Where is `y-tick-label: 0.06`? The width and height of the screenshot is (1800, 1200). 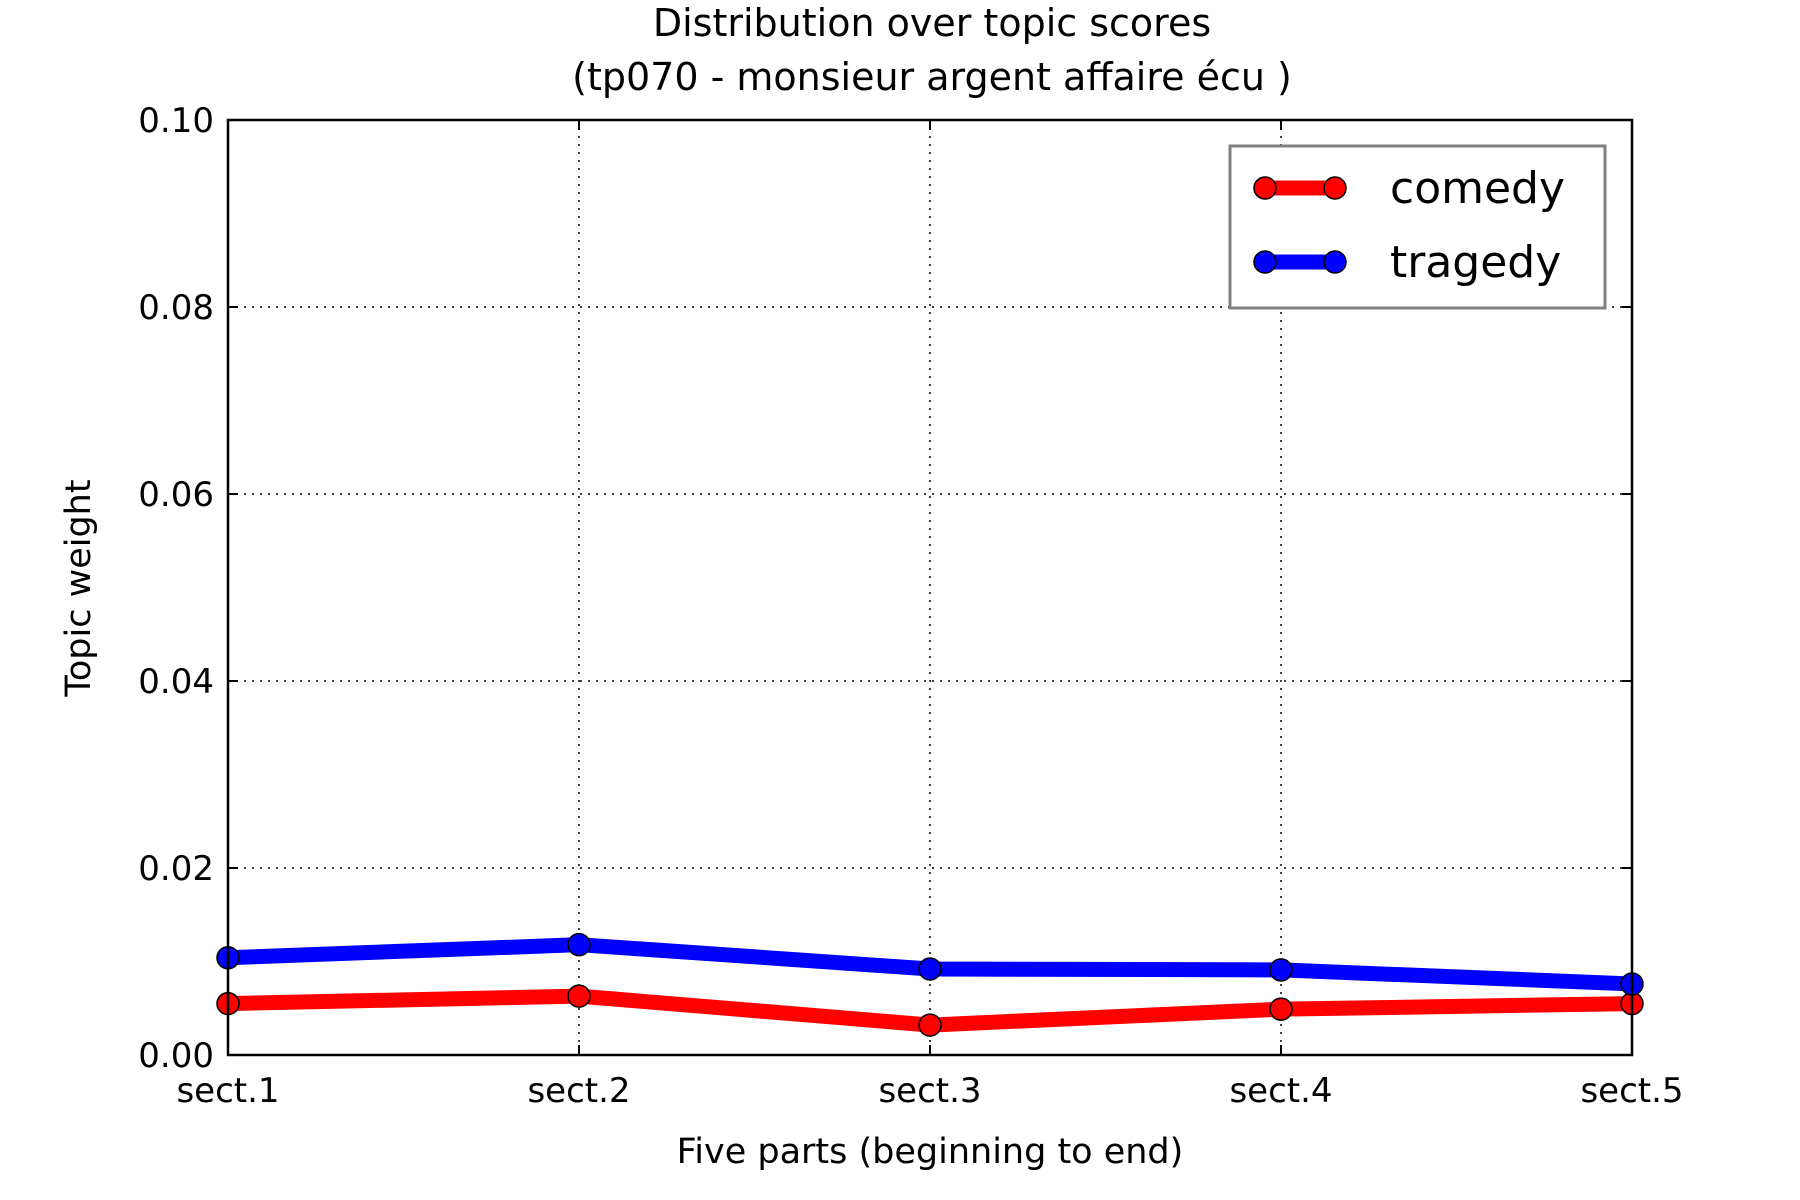 y-tick-label: 0.06 is located at coordinates (176, 495).